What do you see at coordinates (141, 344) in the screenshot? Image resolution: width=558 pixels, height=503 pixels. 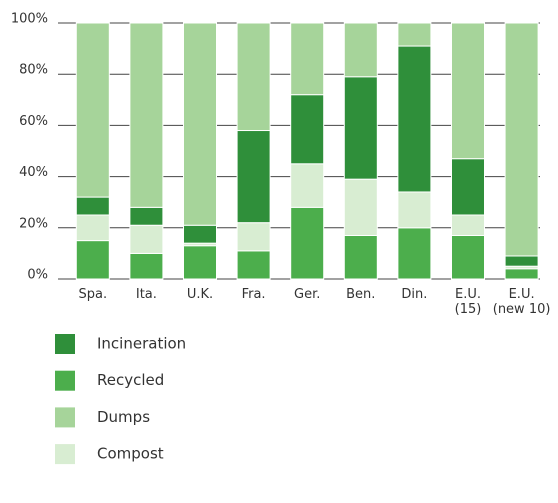 I see `legend-label: Incineration` at bounding box center [141, 344].